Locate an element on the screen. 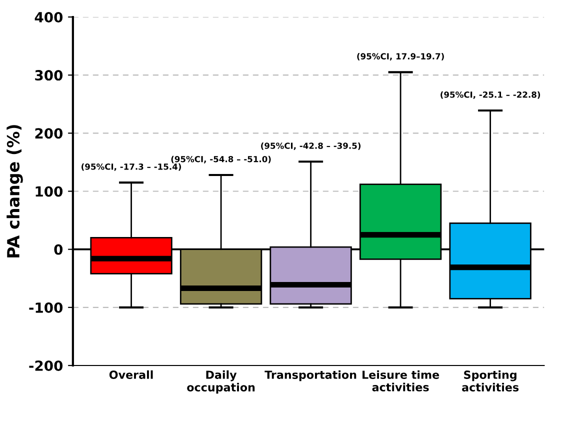  x-tick-label: Sporting activities is located at coordinates (490, 381).